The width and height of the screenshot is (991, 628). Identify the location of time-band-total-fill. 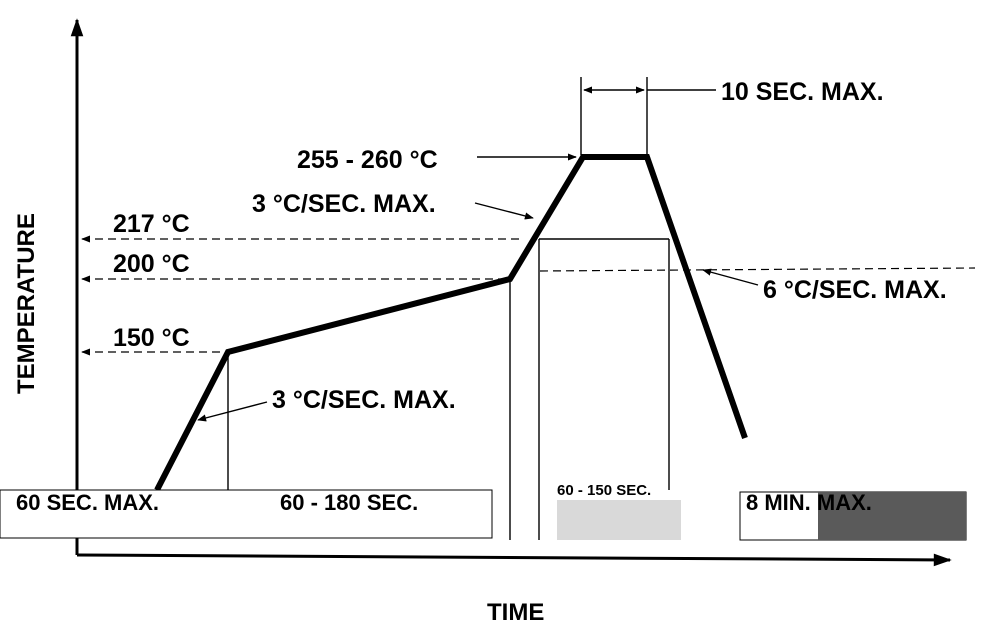
(892, 516).